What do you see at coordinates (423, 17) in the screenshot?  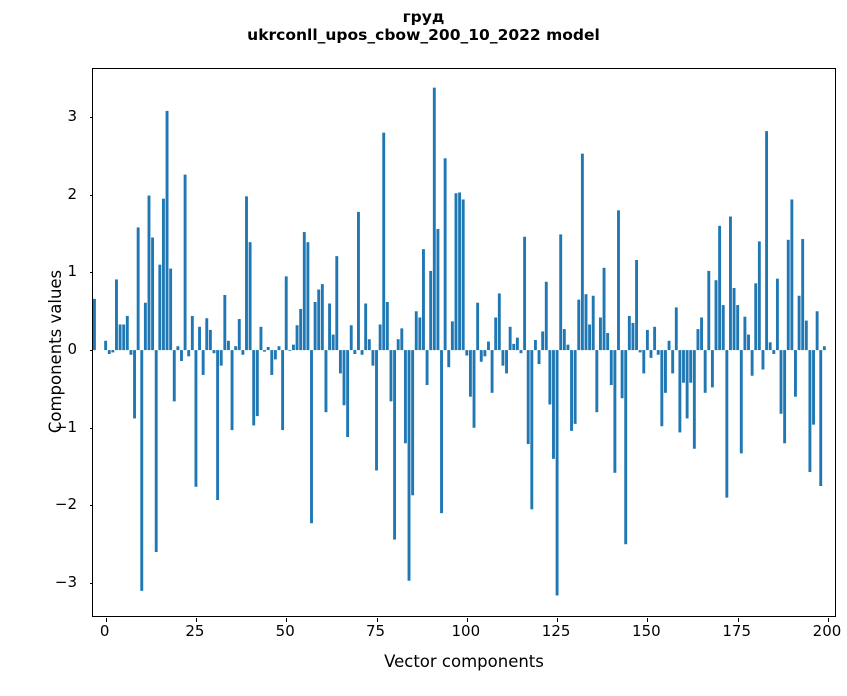 I see `chart-title-line-1: груд` at bounding box center [423, 17].